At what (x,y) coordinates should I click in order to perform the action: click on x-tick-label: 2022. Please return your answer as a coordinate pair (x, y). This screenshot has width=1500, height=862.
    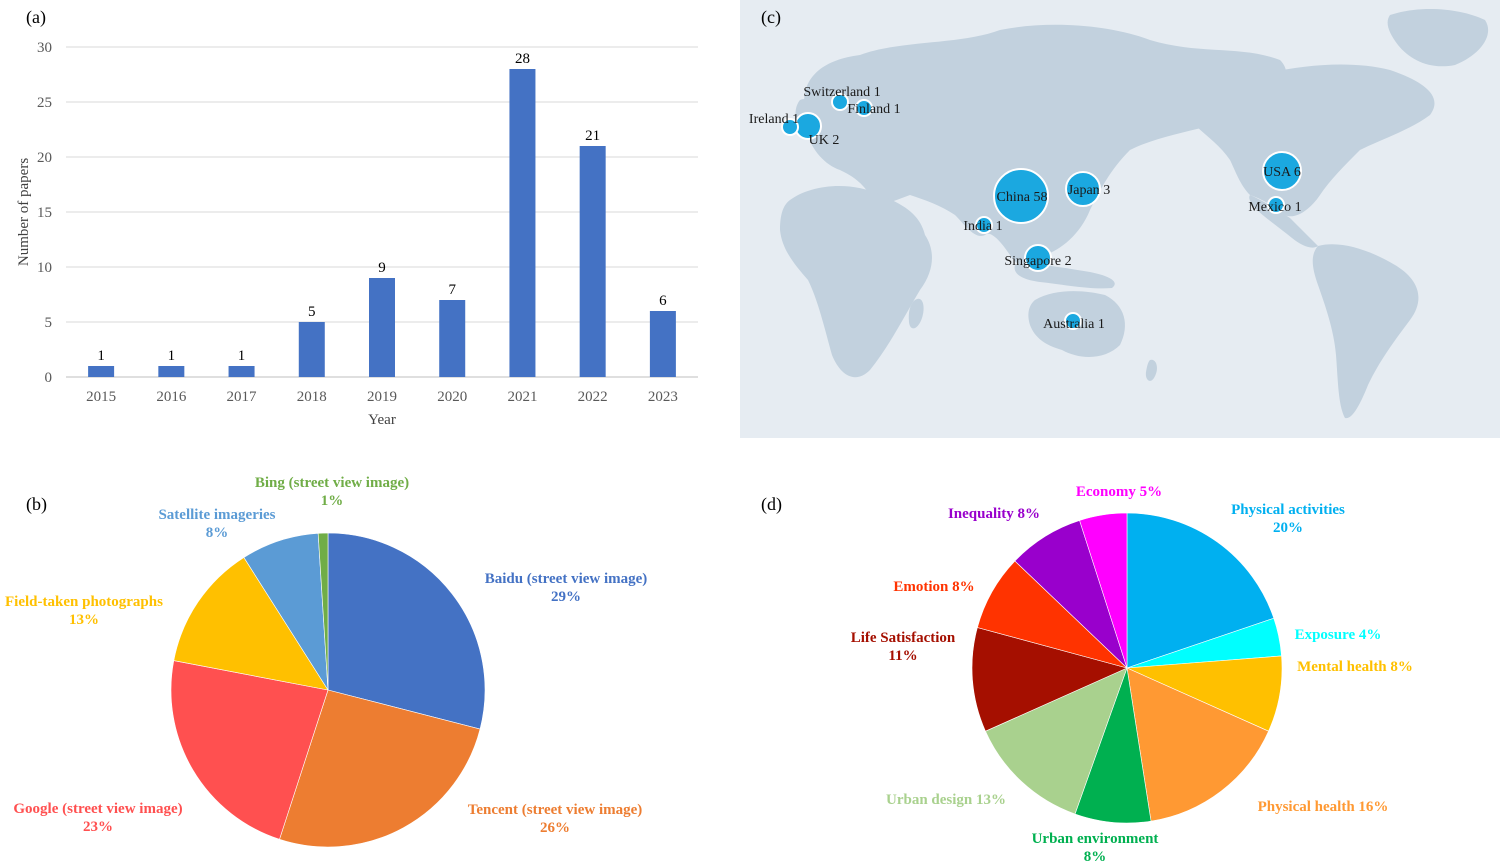
    Looking at the image, I should click on (593, 397).